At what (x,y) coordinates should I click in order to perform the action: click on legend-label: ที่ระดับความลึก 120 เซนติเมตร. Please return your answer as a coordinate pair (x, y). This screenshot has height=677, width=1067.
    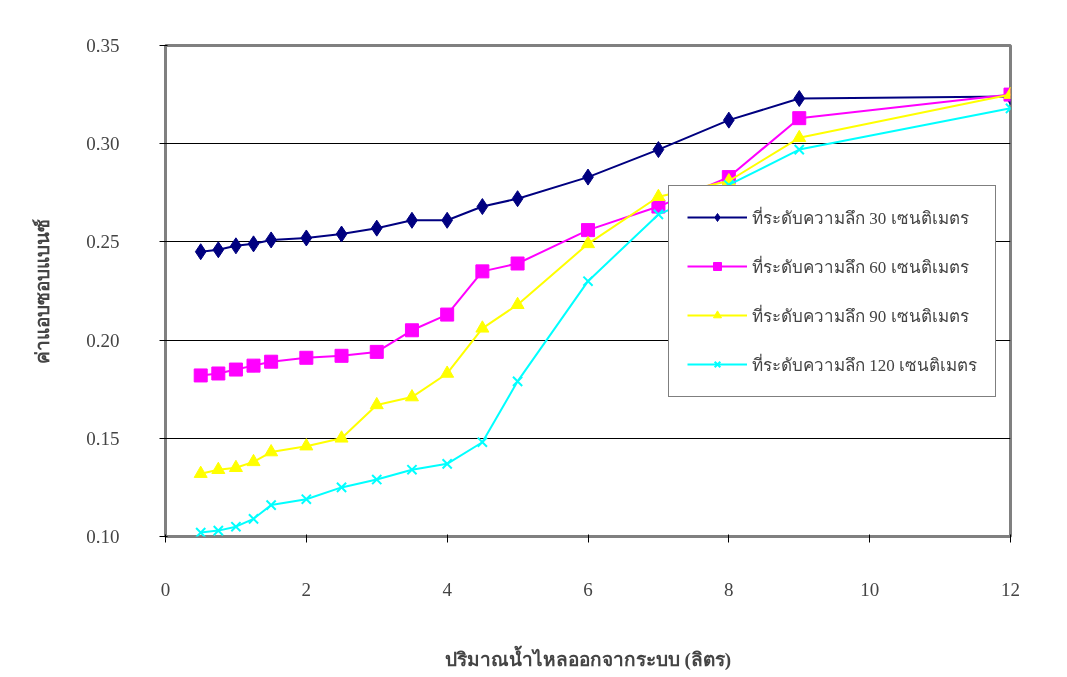
    Looking at the image, I should click on (864, 364).